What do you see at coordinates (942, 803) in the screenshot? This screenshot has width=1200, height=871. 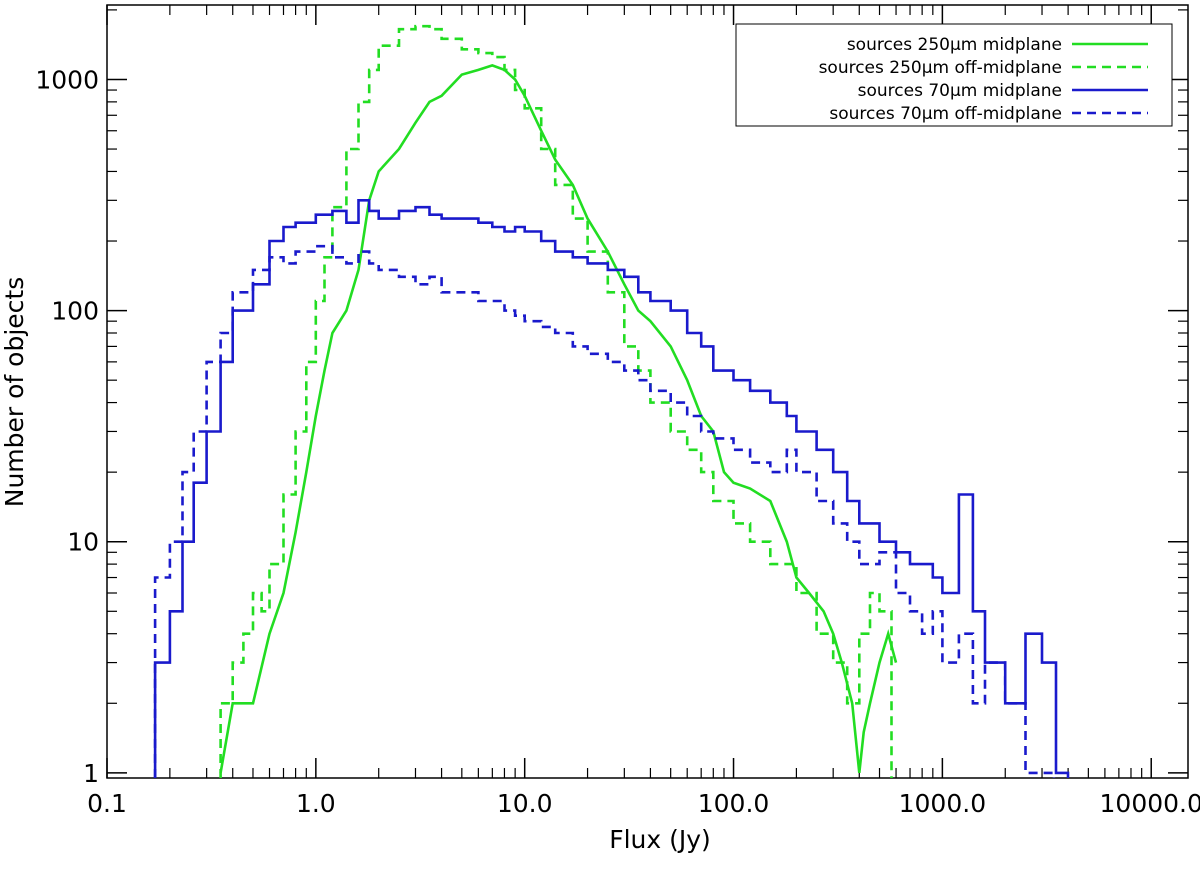 I see `x-tick-label: 1000.0` at bounding box center [942, 803].